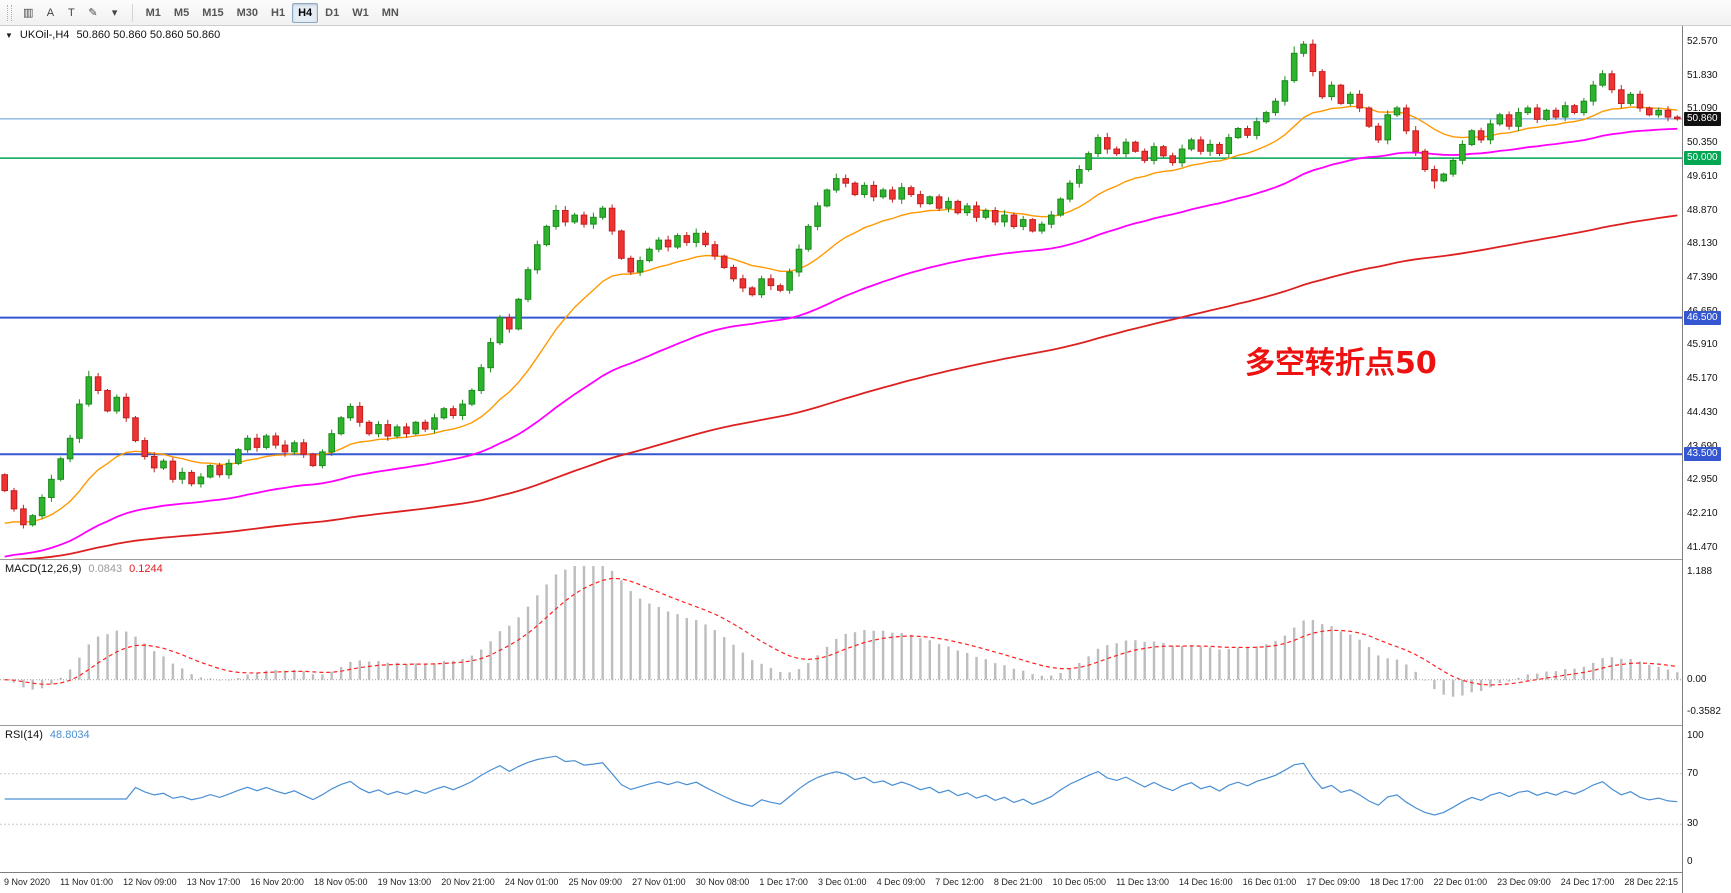 The height and width of the screenshot is (893, 1731). What do you see at coordinates (132, 12) in the screenshot?
I see `toolbar-separator` at bounding box center [132, 12].